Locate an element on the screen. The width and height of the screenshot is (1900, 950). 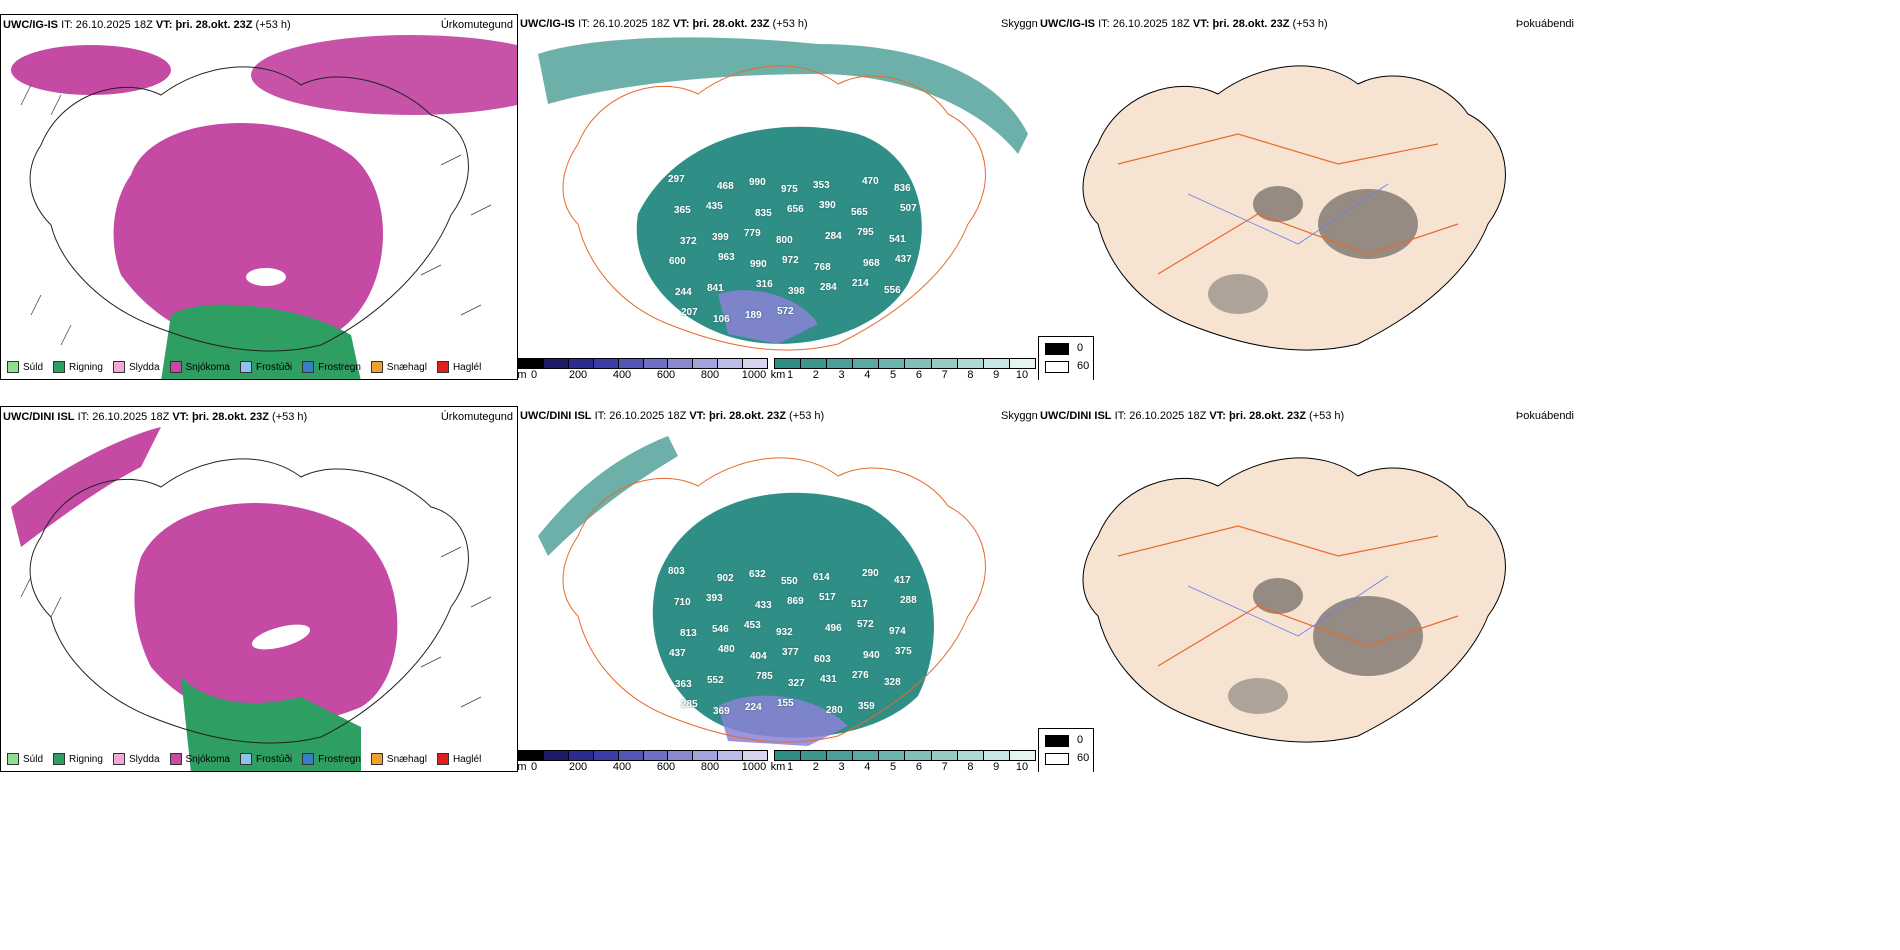
legend-item: Frostregn is located at coordinates (331, 367).